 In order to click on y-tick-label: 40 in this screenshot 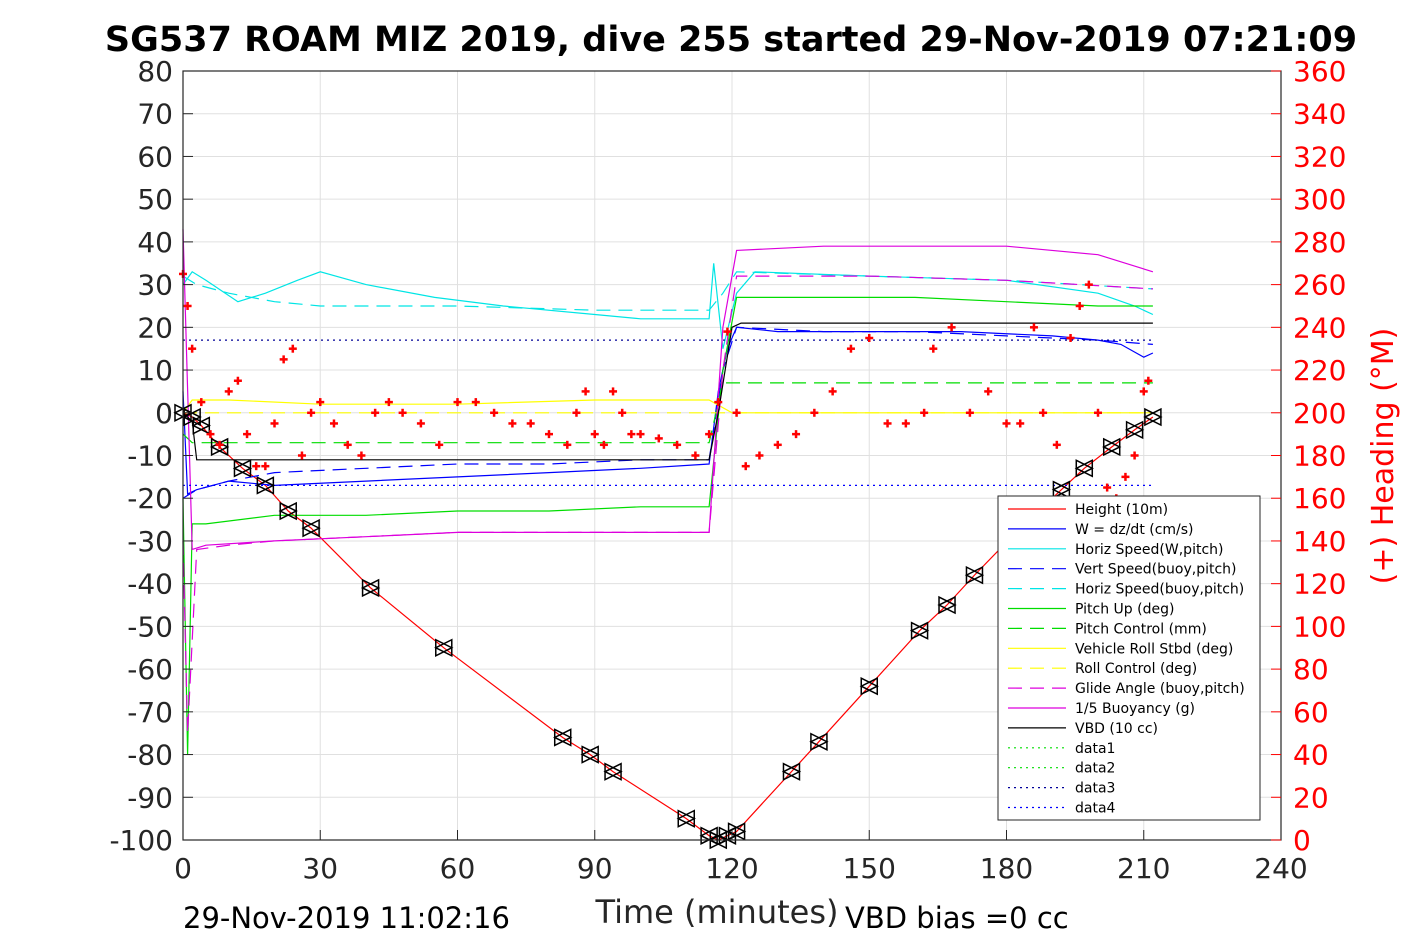, I will do `click(155, 242)`.